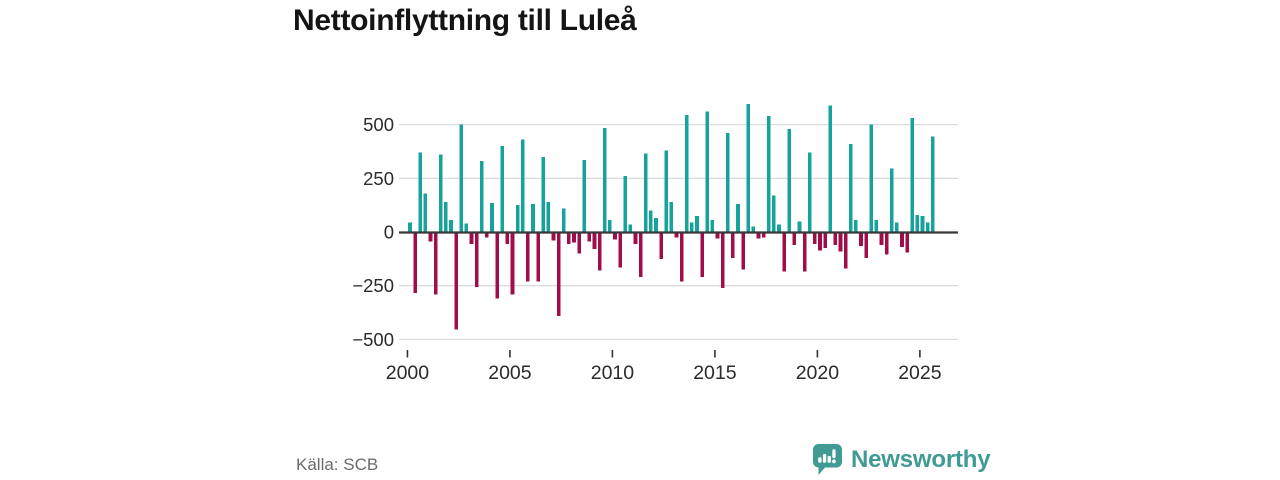 The image size is (1280, 480). What do you see at coordinates (337, 464) in the screenshot?
I see `source-label: Källa: SCB` at bounding box center [337, 464].